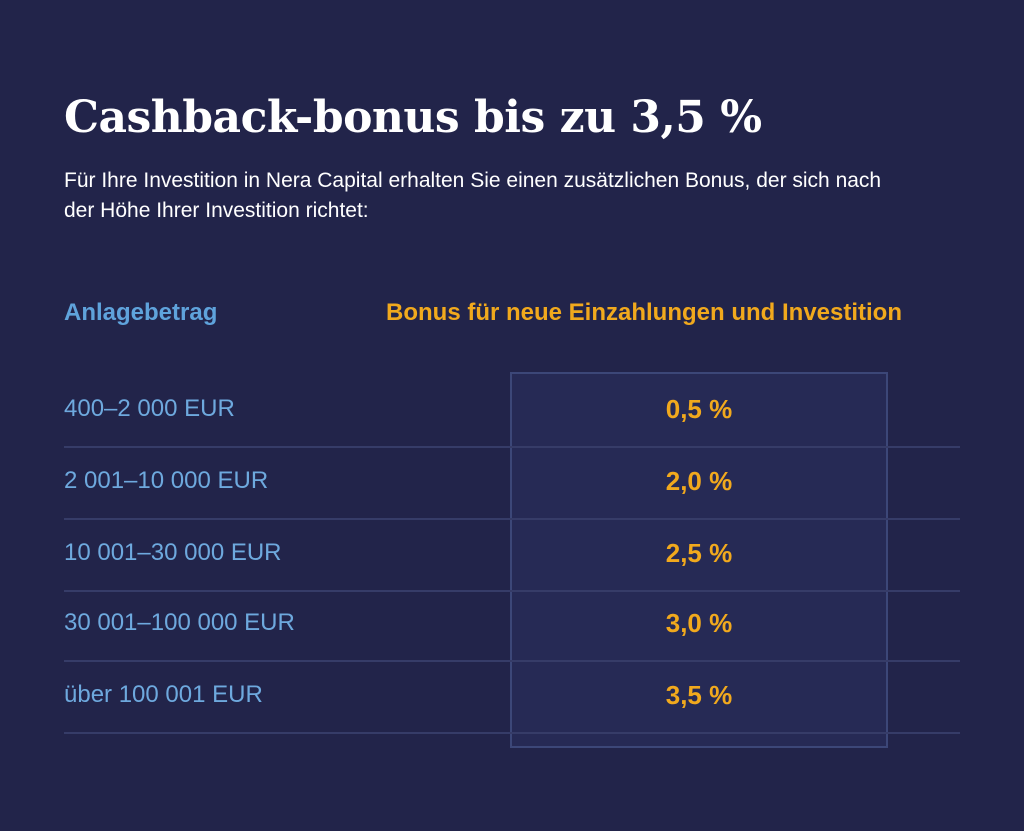 This screenshot has width=1024, height=831. What do you see at coordinates (699, 481) in the screenshot?
I see `bonus-cell: 2,0 %` at bounding box center [699, 481].